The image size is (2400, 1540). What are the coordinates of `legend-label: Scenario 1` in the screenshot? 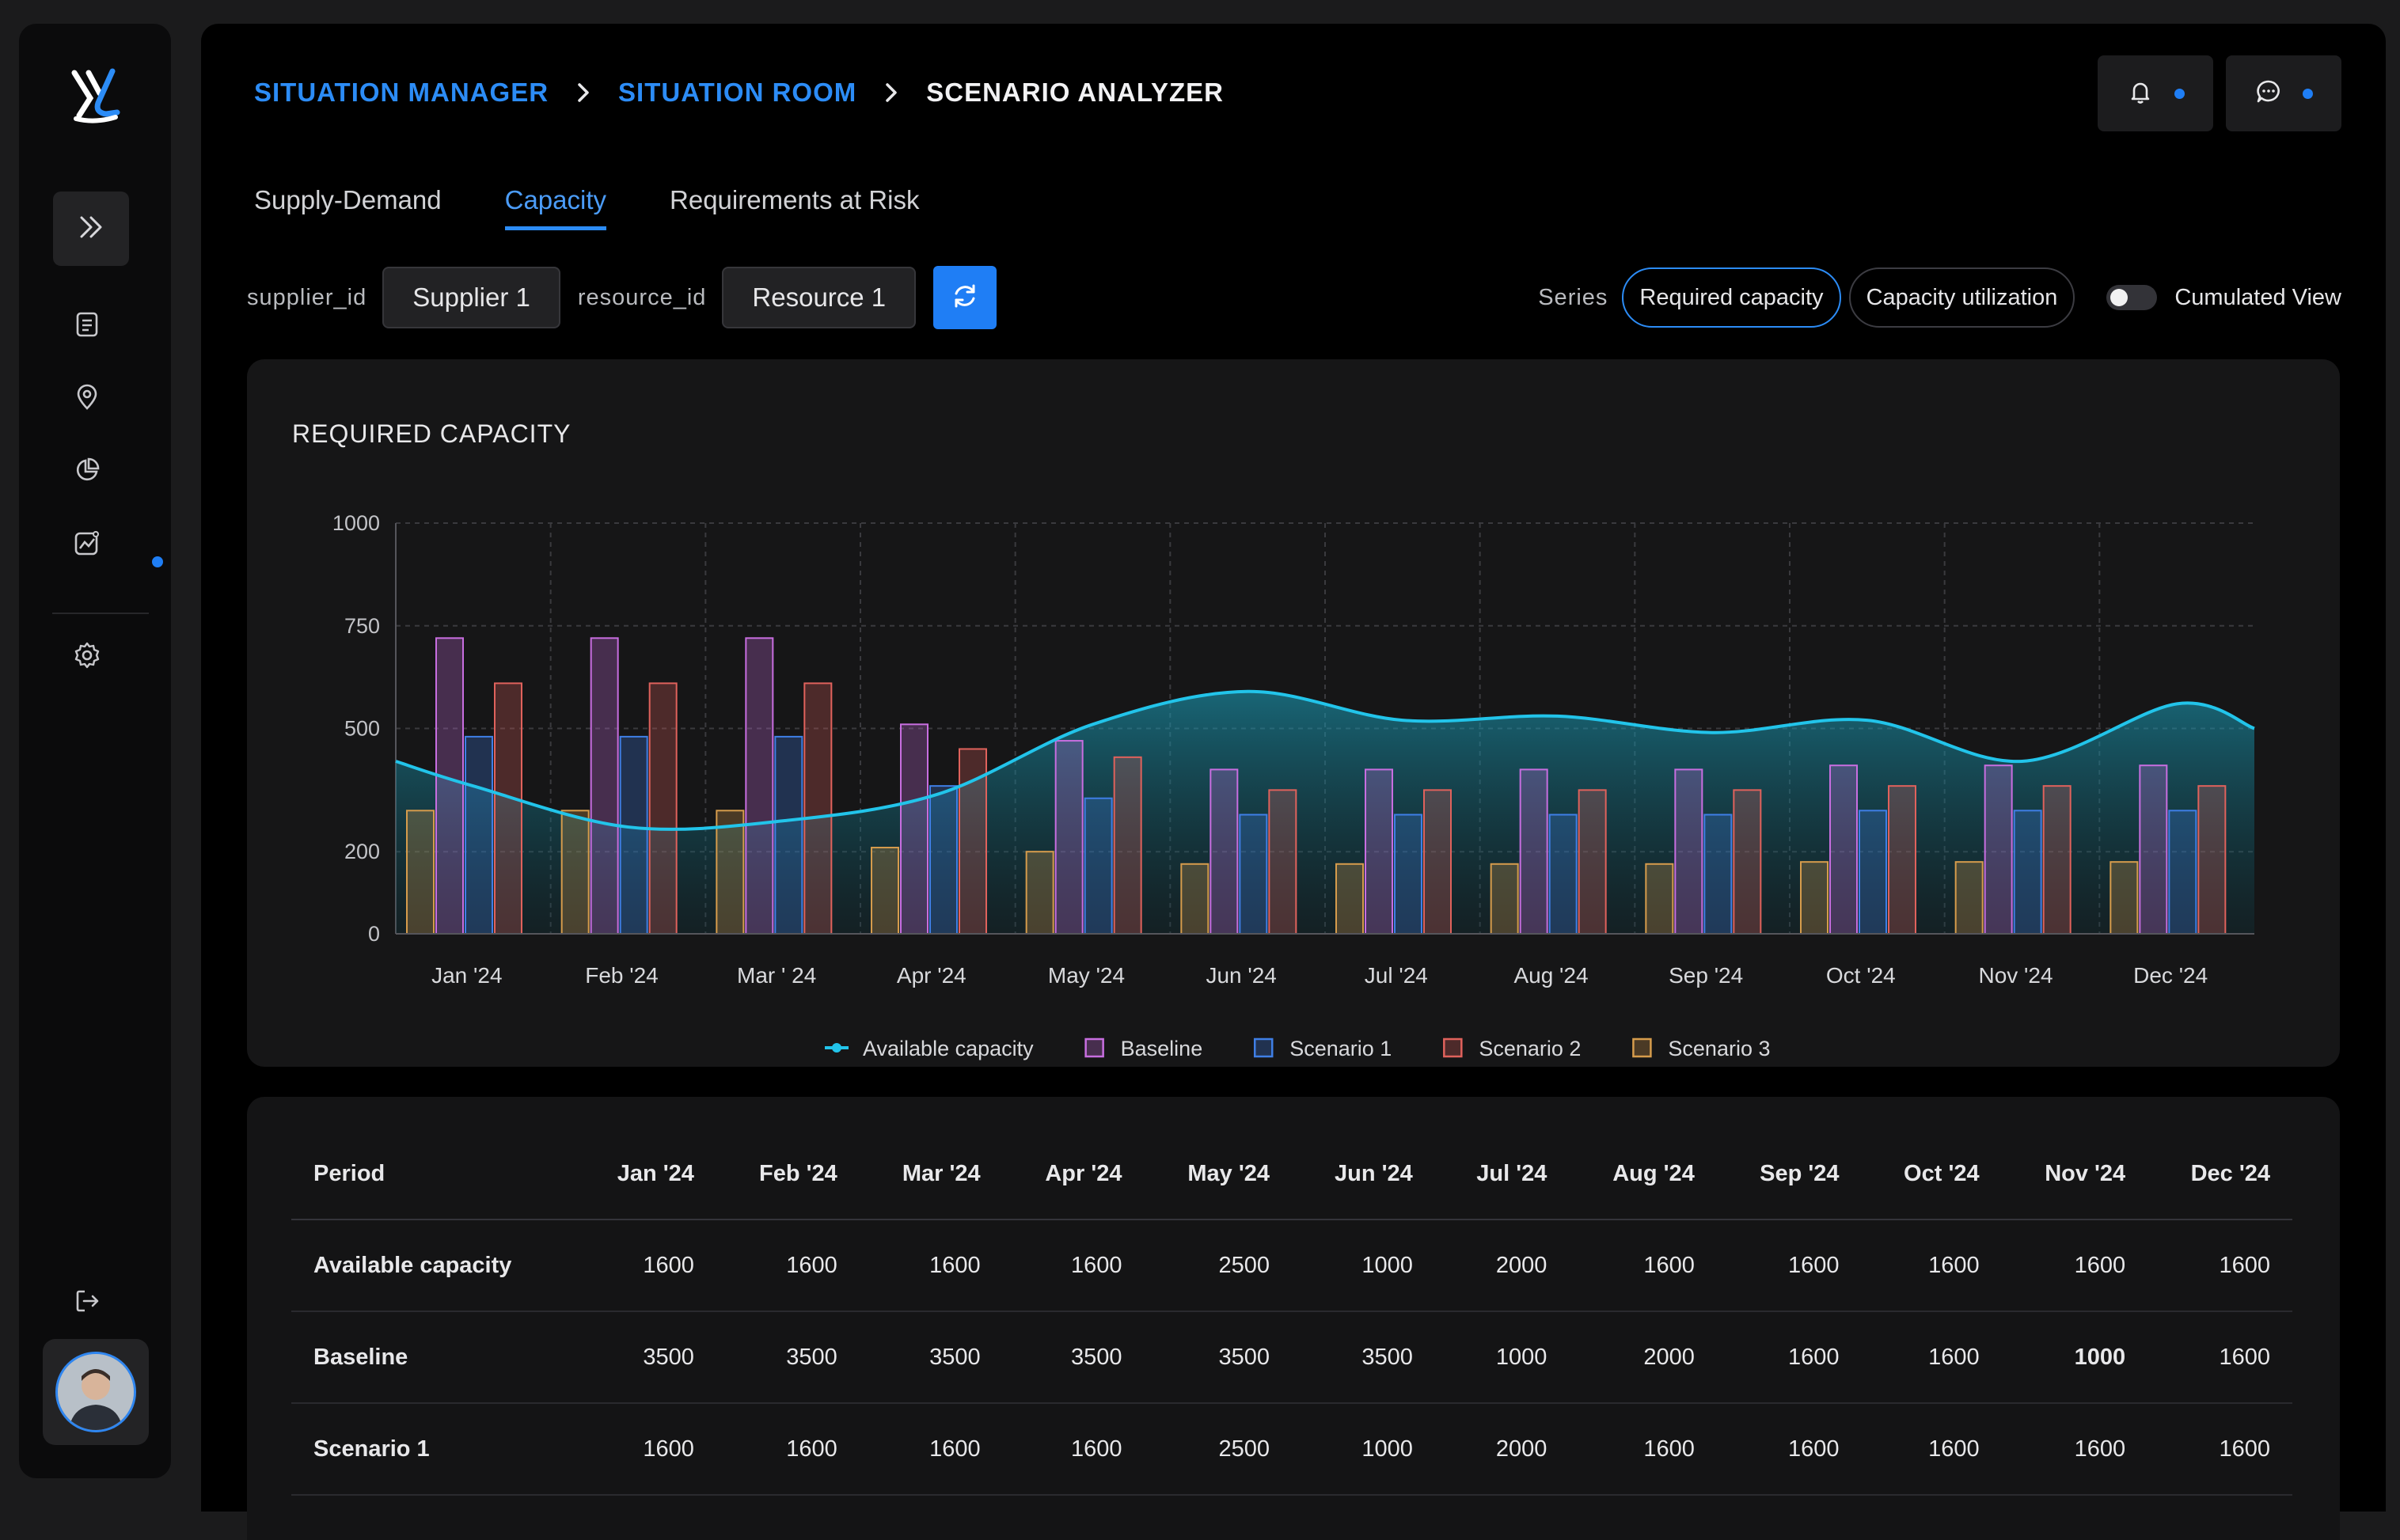 It's located at (1340, 1048).